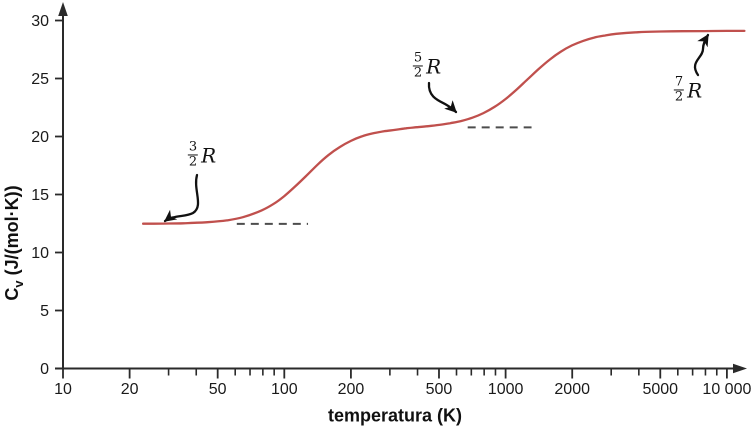  What do you see at coordinates (351, 389) in the screenshot?
I see `x-tick-label: 200` at bounding box center [351, 389].